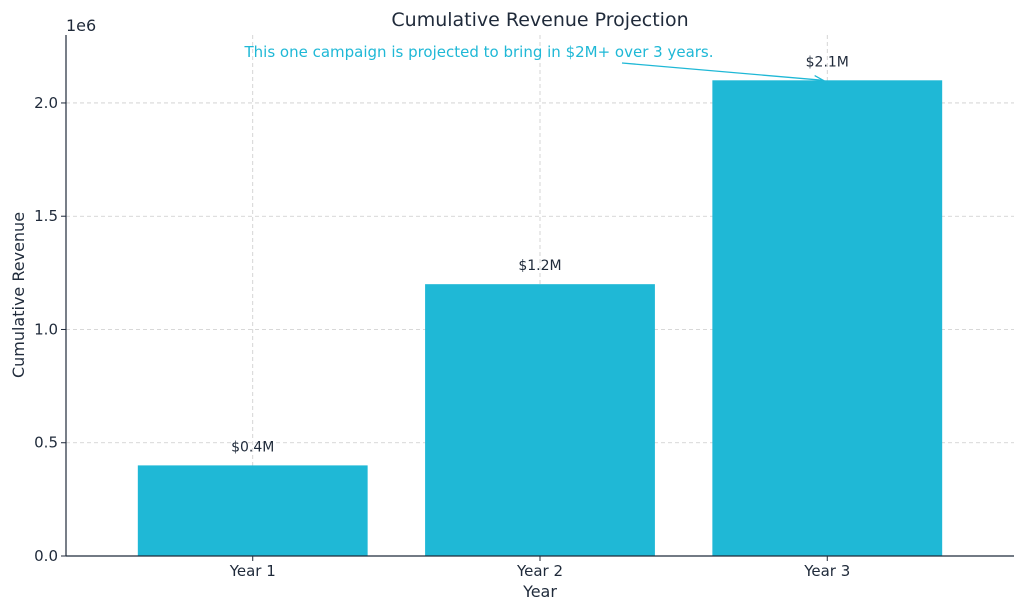 The image size is (1024, 616). What do you see at coordinates (826, 571) in the screenshot?
I see `x-tick-label: Year 3` at bounding box center [826, 571].